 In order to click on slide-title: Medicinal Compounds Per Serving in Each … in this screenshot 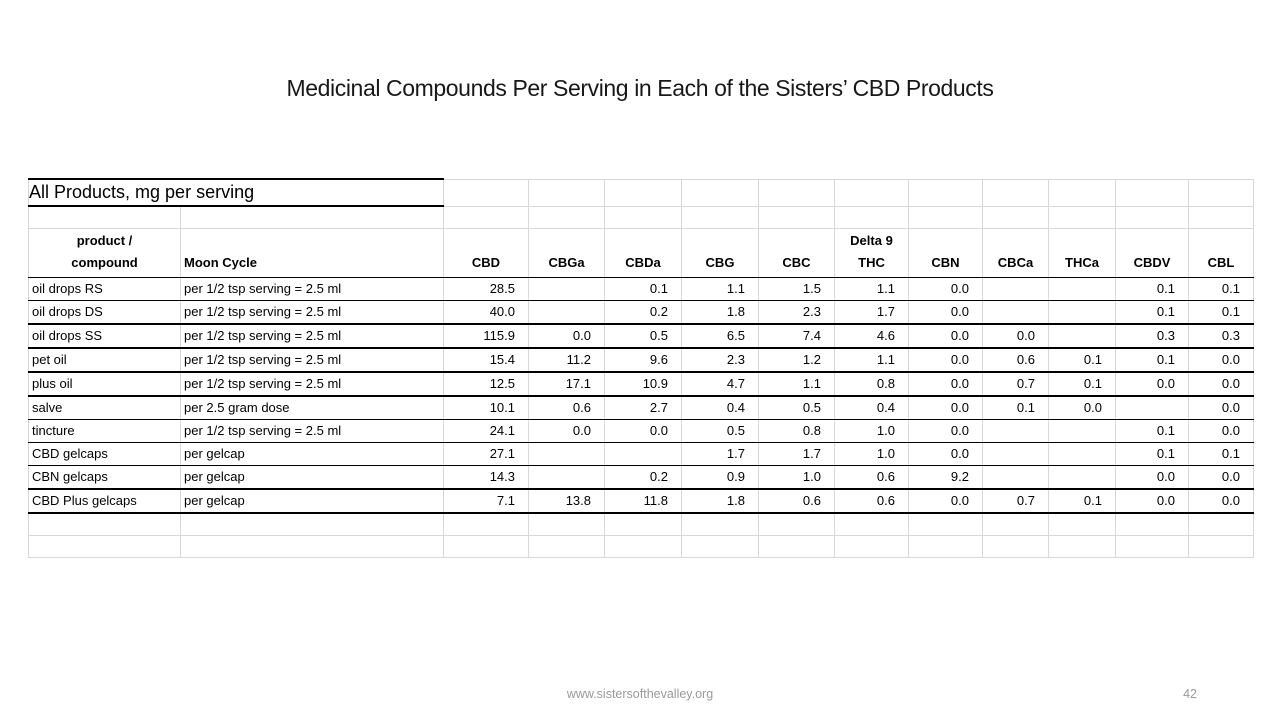, I will do `click(640, 88)`.